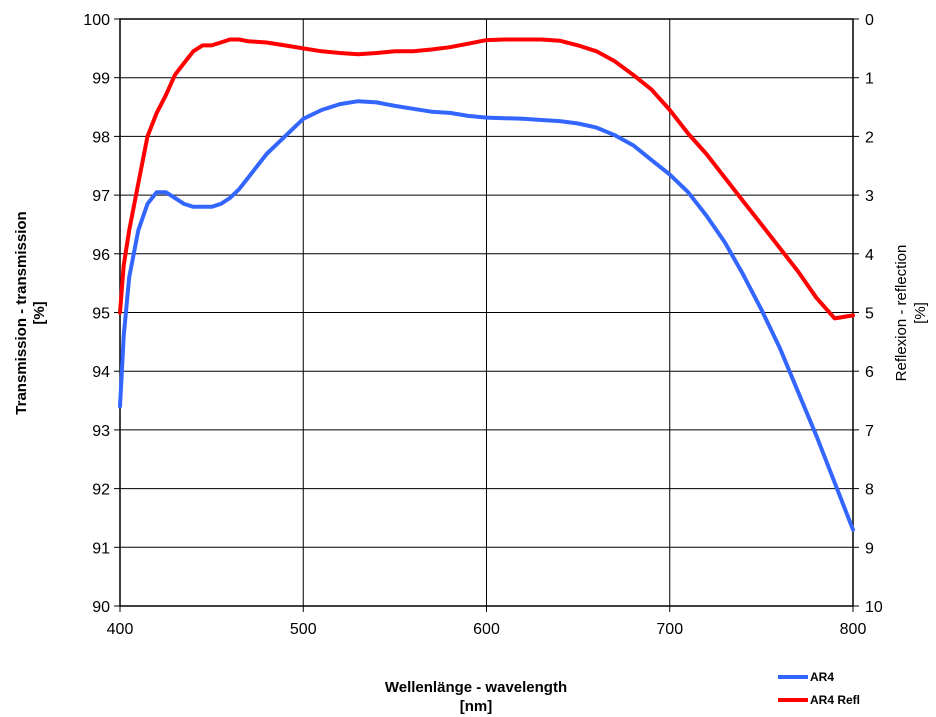 The image size is (936, 717). What do you see at coordinates (920, 313) in the screenshot?
I see `y2-axis-label-line2: [%]` at bounding box center [920, 313].